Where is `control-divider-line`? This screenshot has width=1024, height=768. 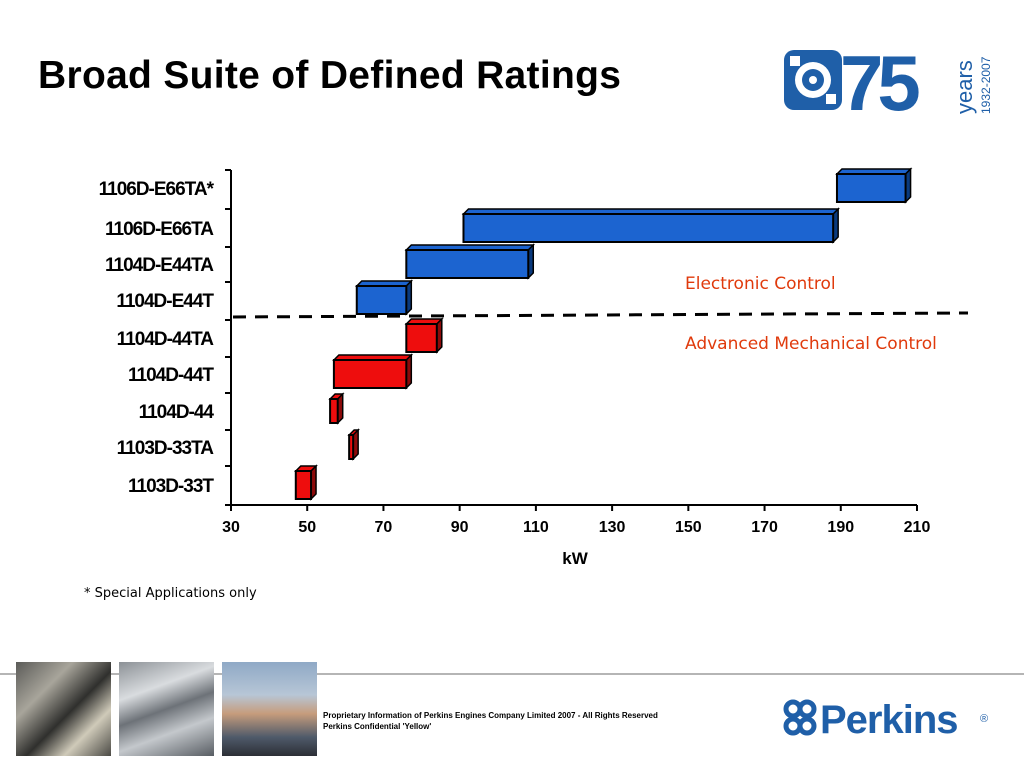
control-divider-line is located at coordinates (600, 315).